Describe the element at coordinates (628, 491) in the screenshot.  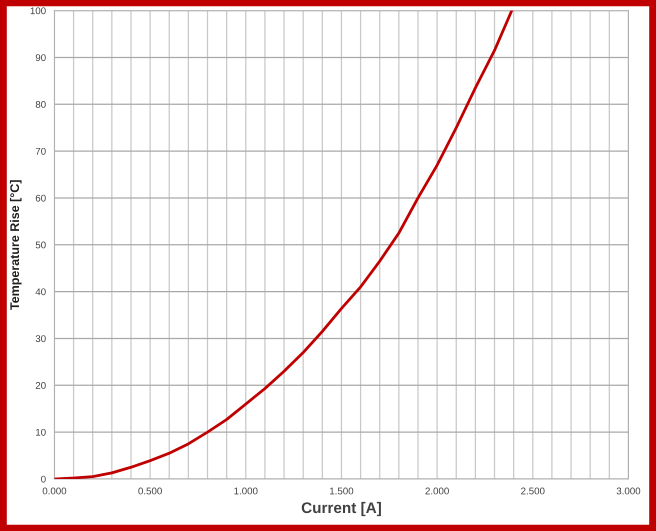
I see `x-tick-label: 3.000` at that location.